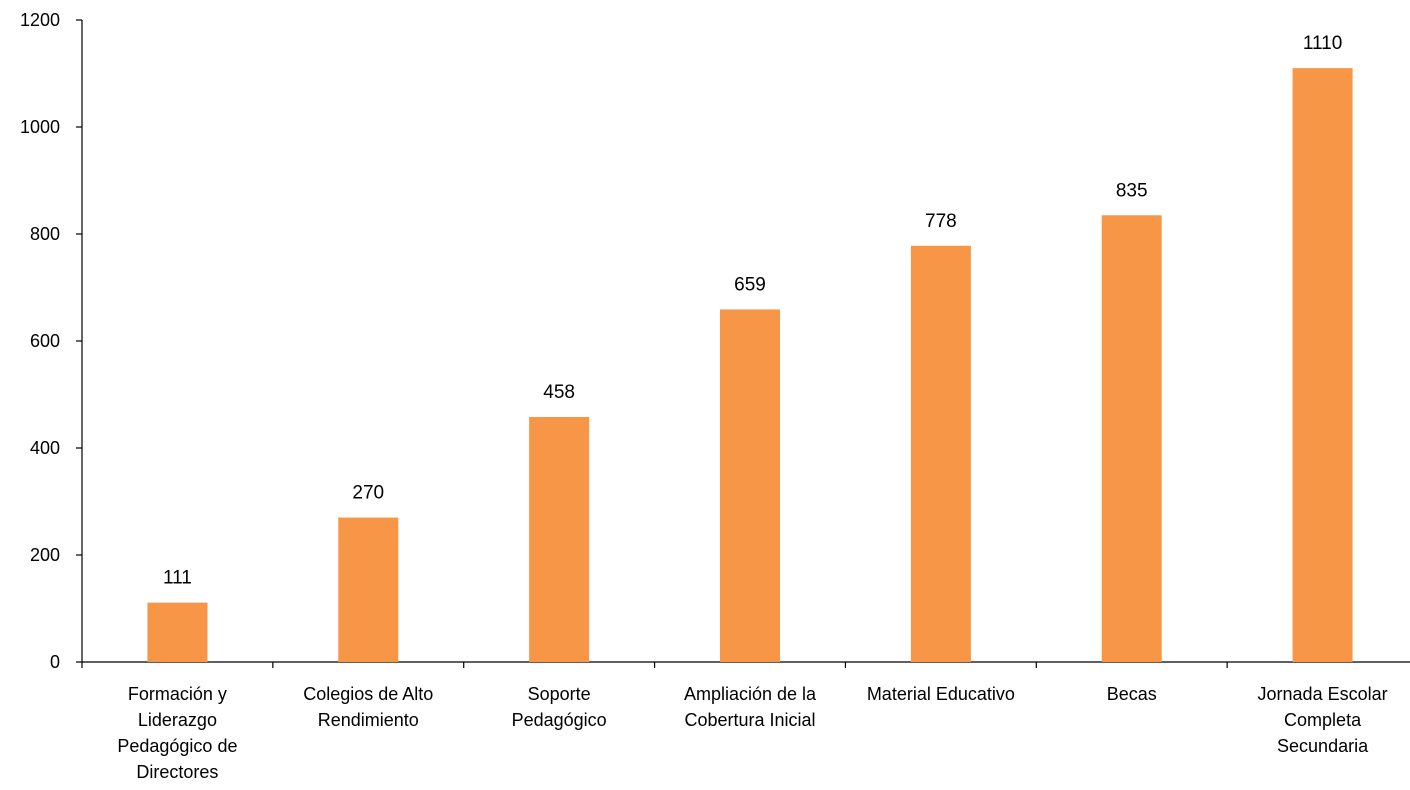  Describe the element at coordinates (177, 578) in the screenshot. I see `data-label: 111` at that location.